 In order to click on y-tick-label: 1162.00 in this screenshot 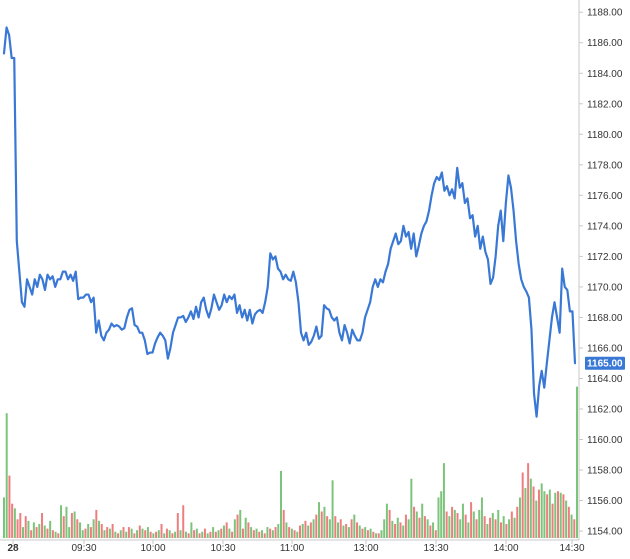, I will do `click(605, 410)`.